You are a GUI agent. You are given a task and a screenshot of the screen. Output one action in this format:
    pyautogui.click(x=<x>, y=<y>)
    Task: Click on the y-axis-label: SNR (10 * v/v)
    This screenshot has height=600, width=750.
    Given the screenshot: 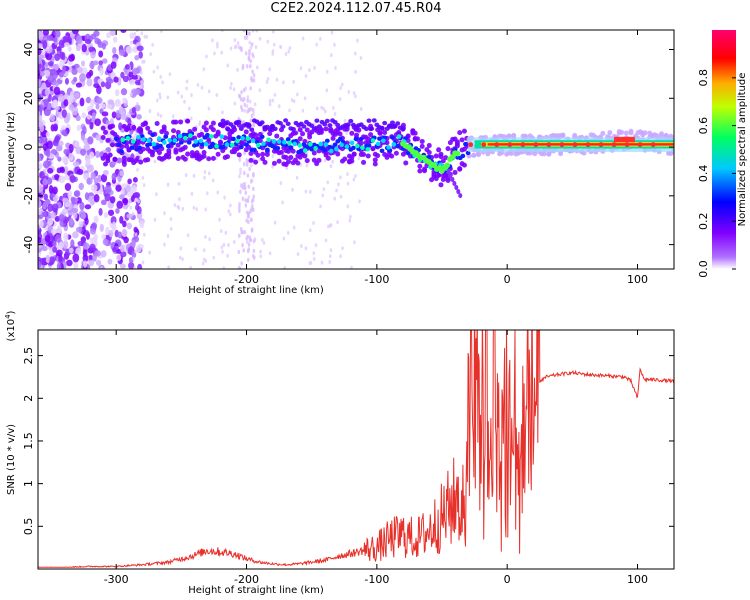 What is the action you would take?
    pyautogui.click(x=11, y=459)
    